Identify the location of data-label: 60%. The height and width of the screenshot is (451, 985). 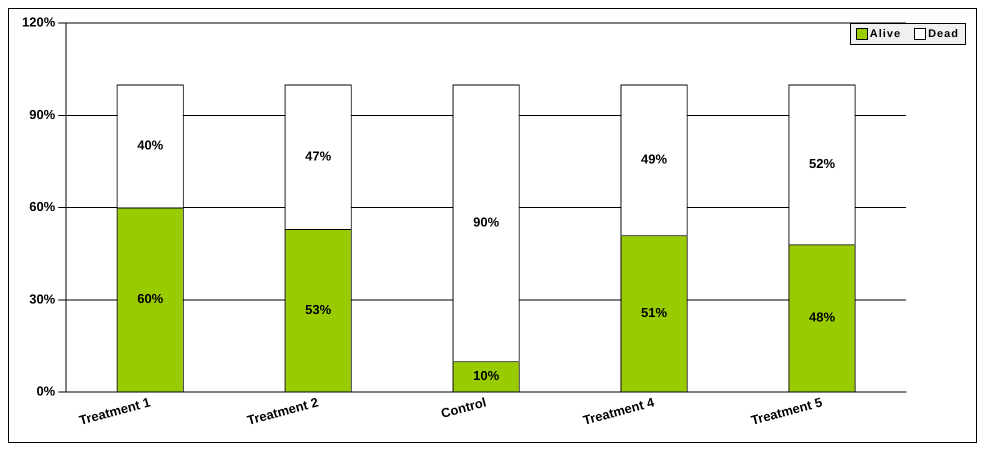
(150, 298).